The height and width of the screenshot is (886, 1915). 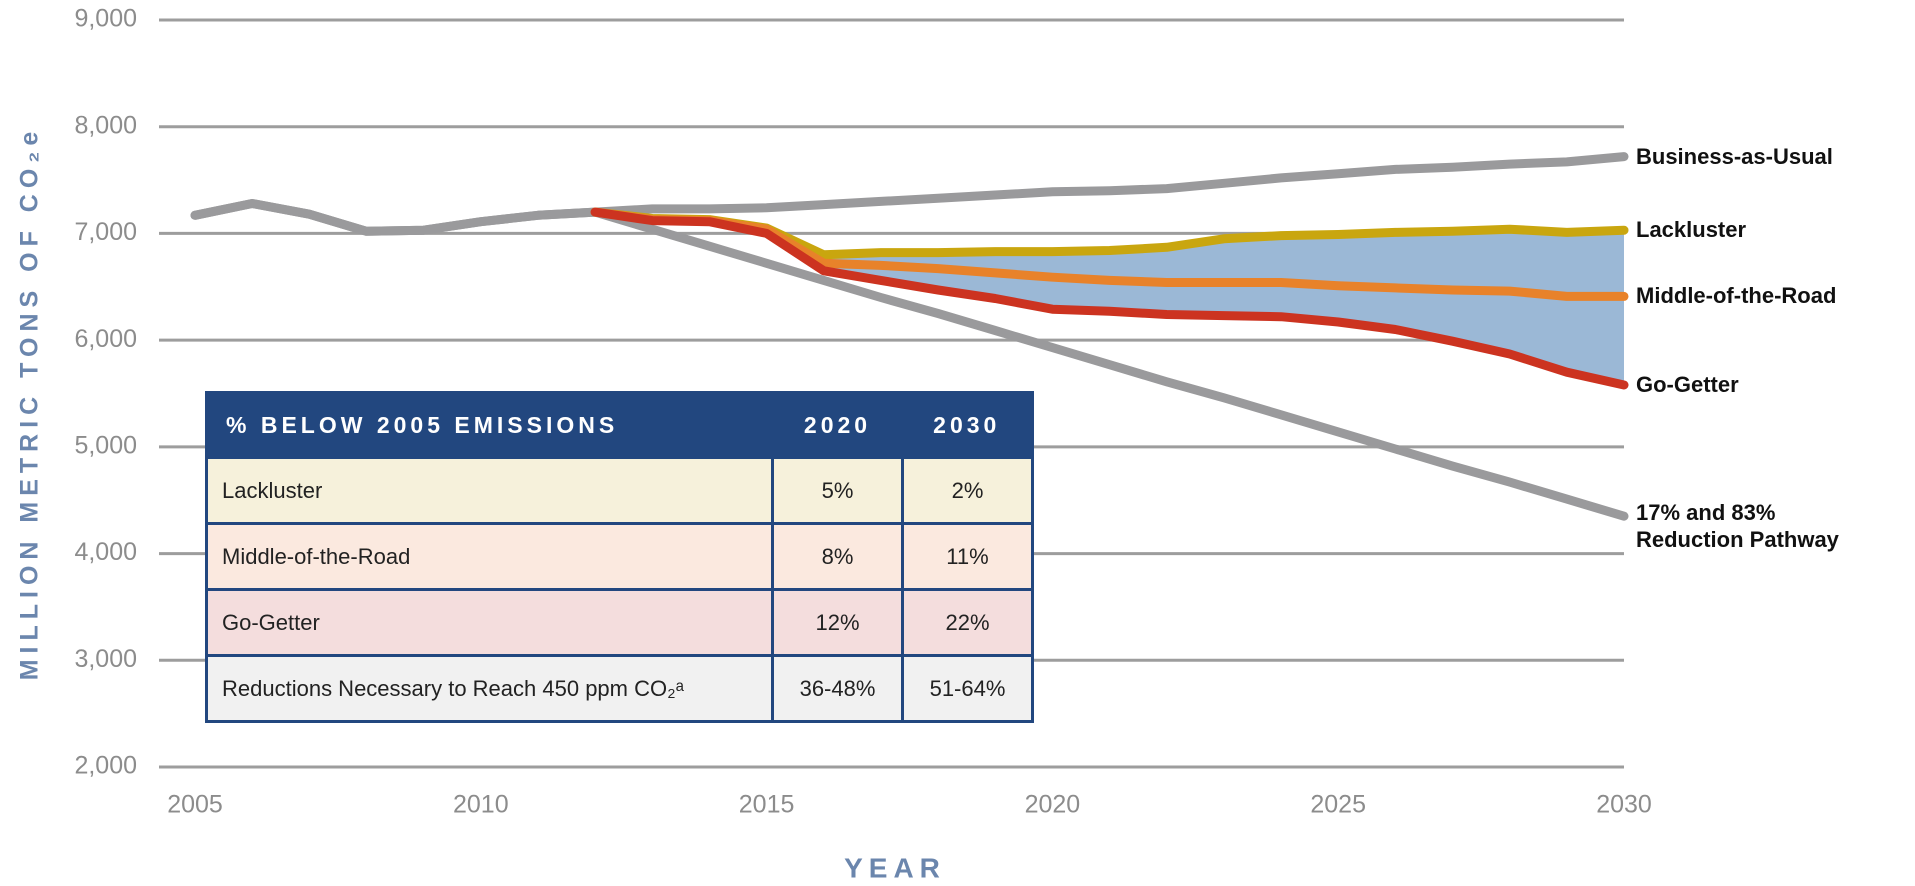 What do you see at coordinates (837, 556) in the screenshot?
I see `table-cell: 8%` at bounding box center [837, 556].